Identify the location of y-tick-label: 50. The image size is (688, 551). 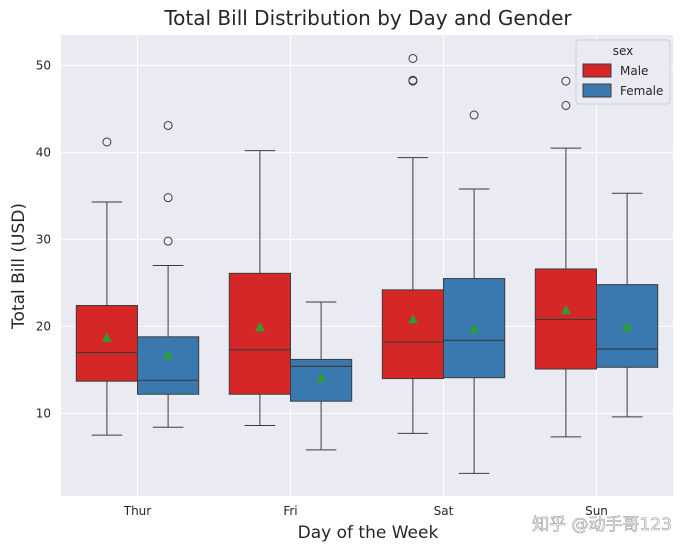
(43, 65).